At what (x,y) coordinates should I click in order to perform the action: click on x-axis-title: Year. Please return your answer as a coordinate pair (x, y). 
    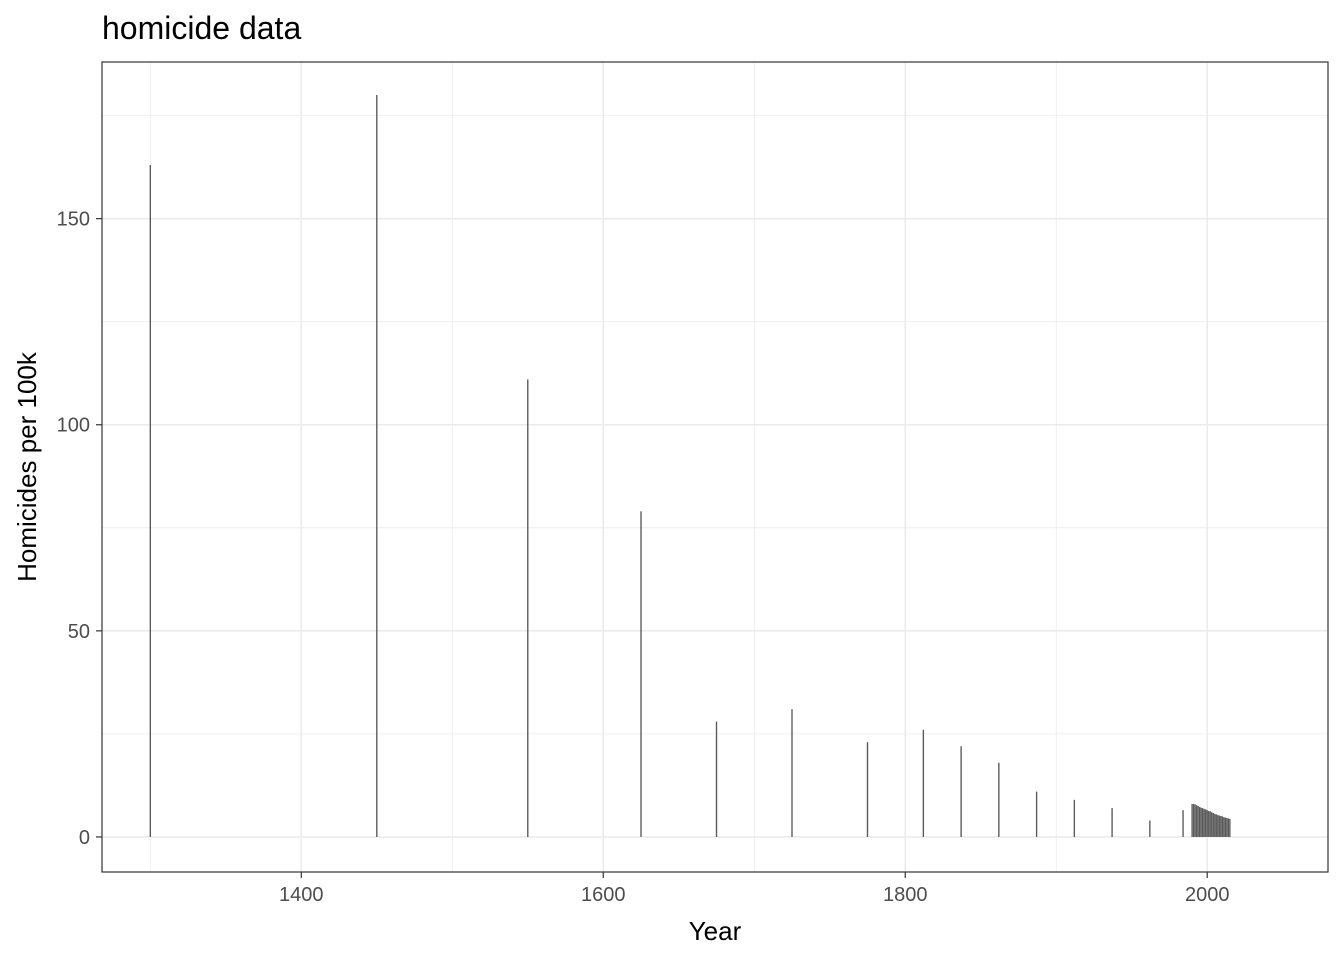
    Looking at the image, I should click on (715, 931).